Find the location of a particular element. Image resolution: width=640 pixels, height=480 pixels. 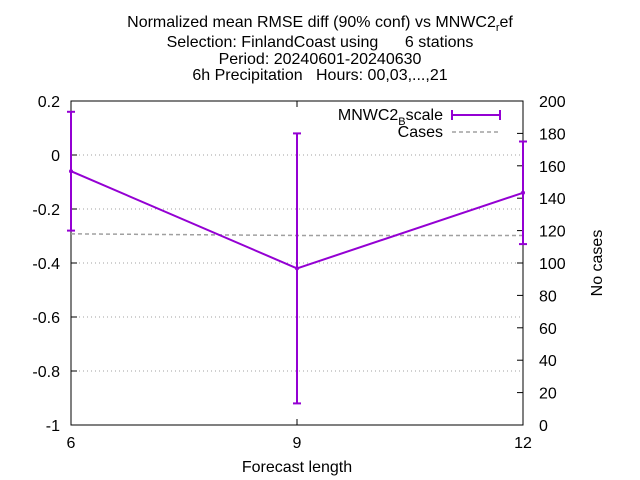

title-ref-subscript: r is located at coordinates (497, 28).